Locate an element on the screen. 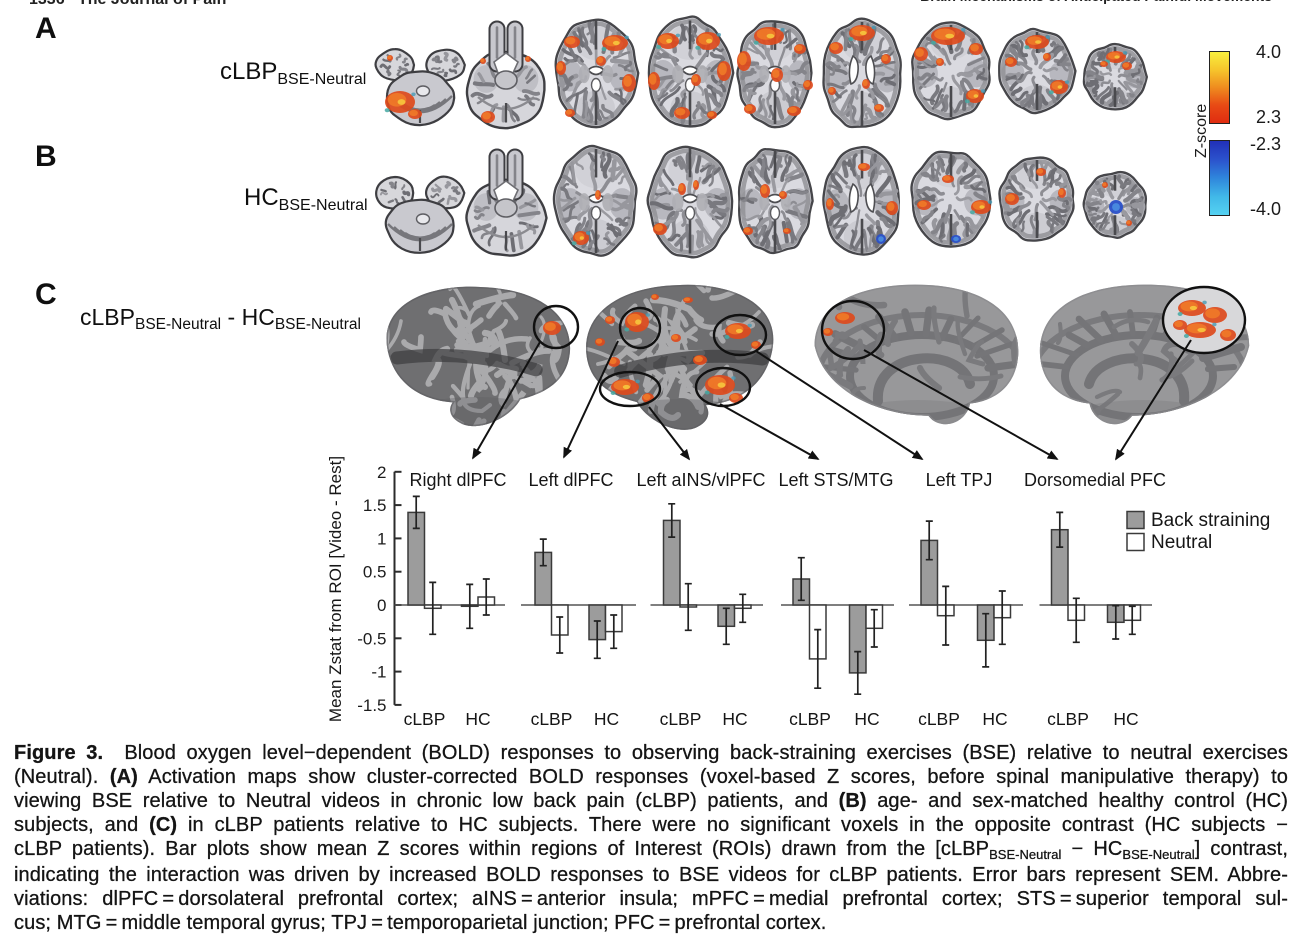 Image resolution: width=1300 pixels, height=944 pixels. svg-text: Left dlPFC is located at coordinates (570, 480).